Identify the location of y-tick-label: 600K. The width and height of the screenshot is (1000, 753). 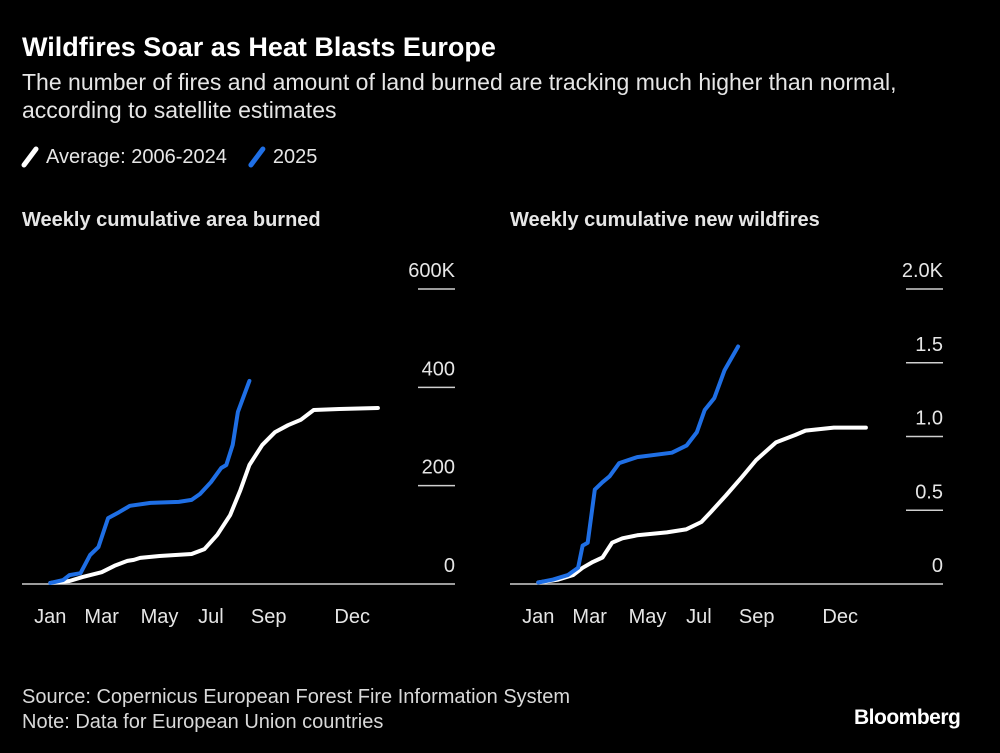
(431, 271).